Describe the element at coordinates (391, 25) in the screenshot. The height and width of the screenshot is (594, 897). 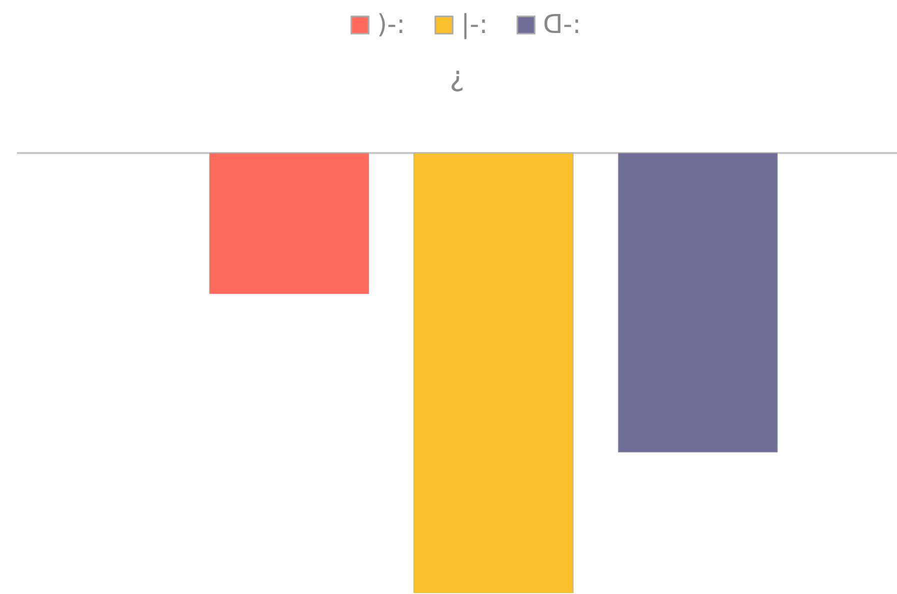
I see `legend-label: )-:` at that location.